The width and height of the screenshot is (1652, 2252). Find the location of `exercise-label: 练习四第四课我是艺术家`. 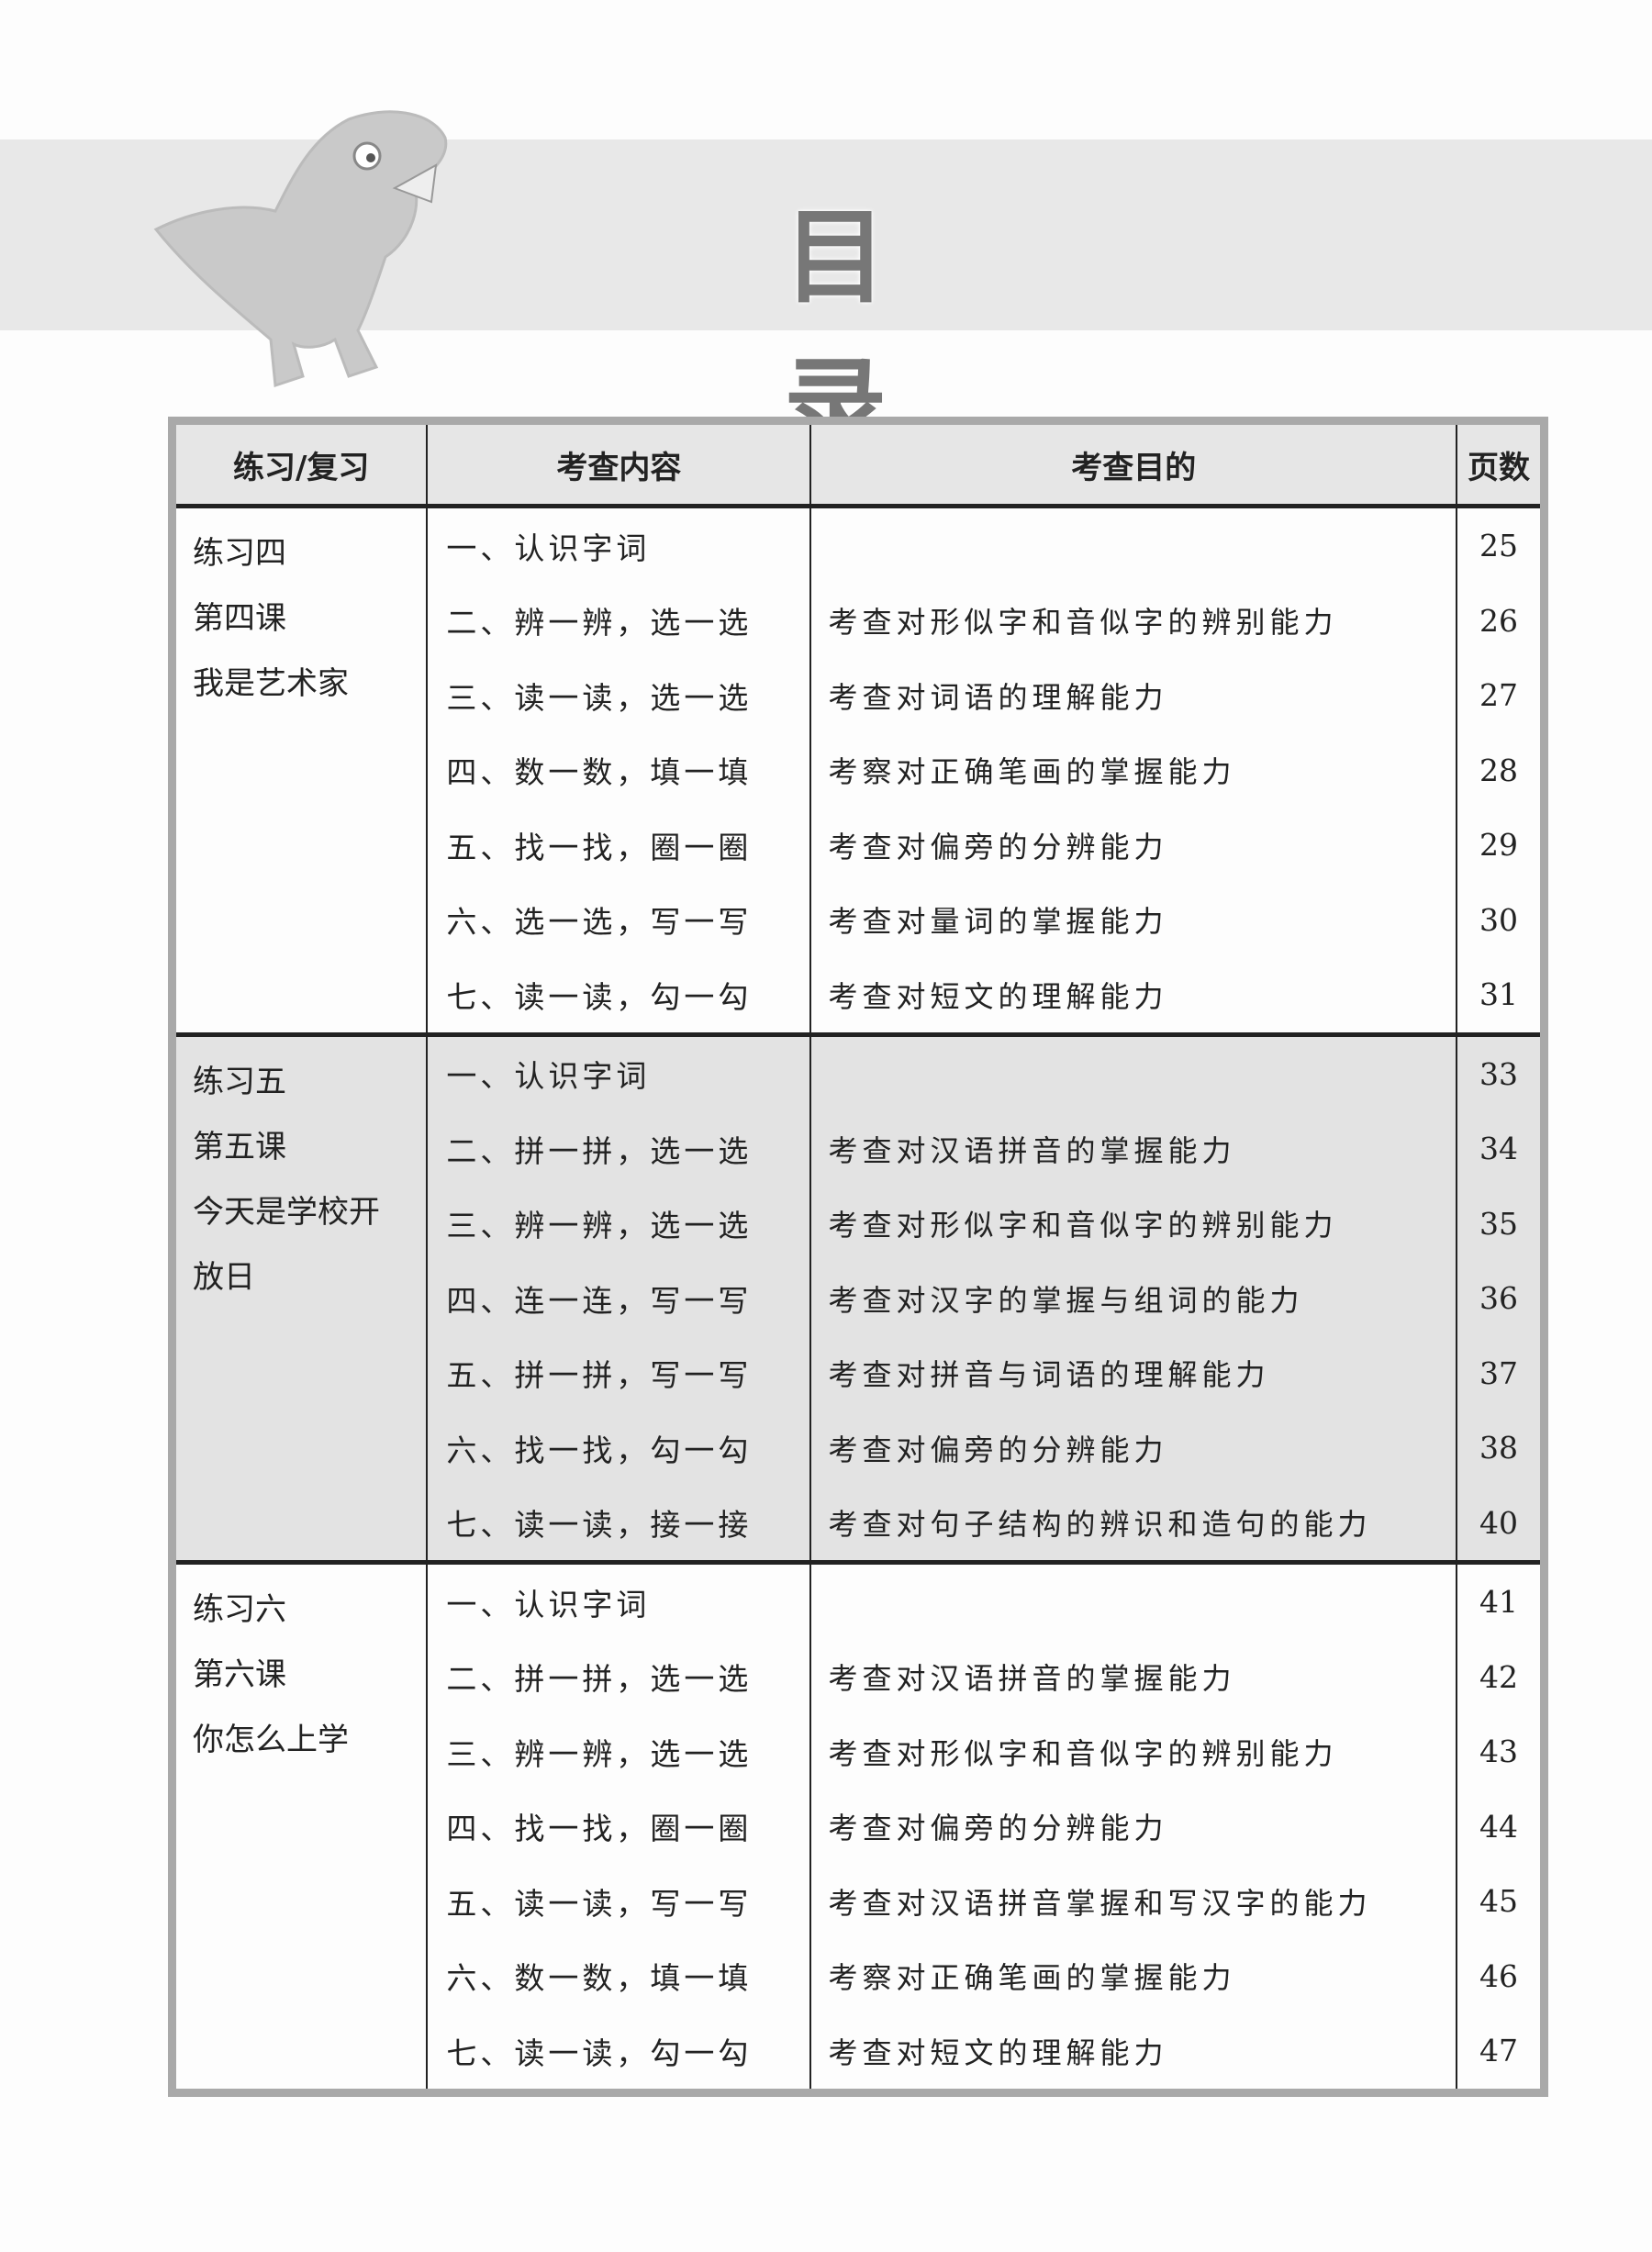

exercise-label: 练习四第四课我是艺术家 is located at coordinates (300, 770).